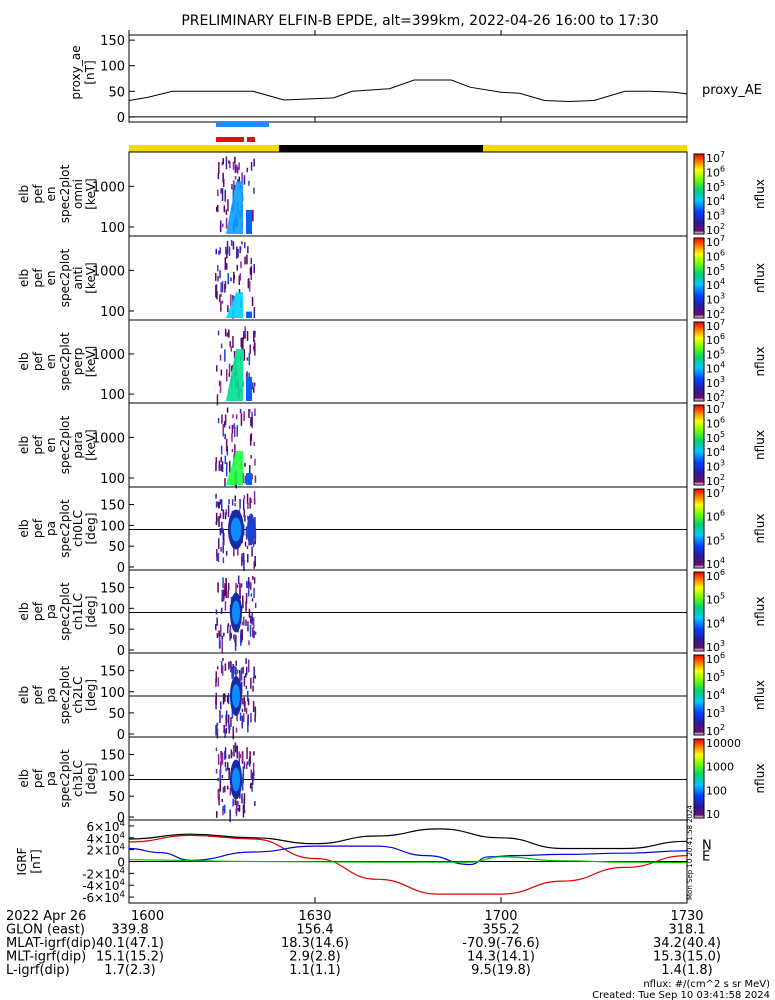 The width and height of the screenshot is (775, 1000). Describe the element at coordinates (715, 313) in the screenshot. I see `colorbar-tick-label: 10²` at that location.